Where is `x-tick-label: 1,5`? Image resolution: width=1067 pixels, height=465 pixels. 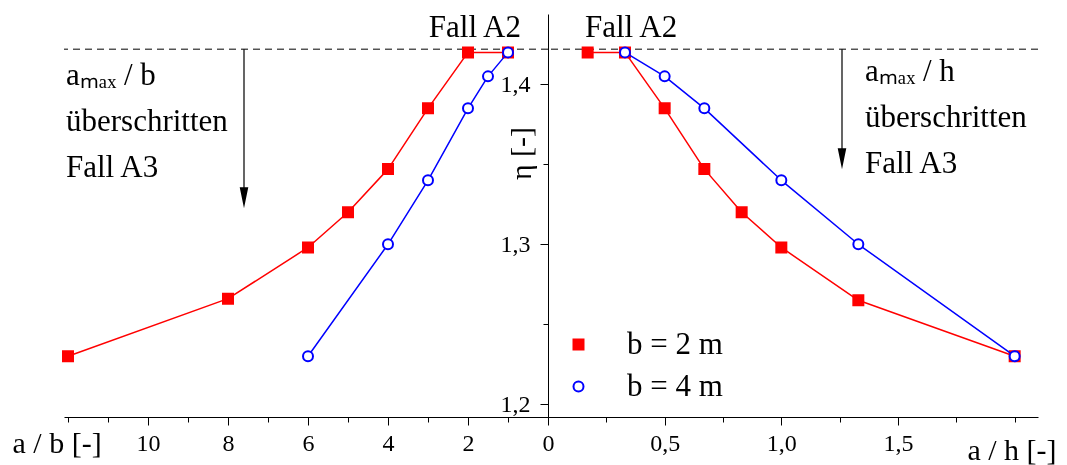
x-tick-label: 1,5 is located at coordinates (898, 442).